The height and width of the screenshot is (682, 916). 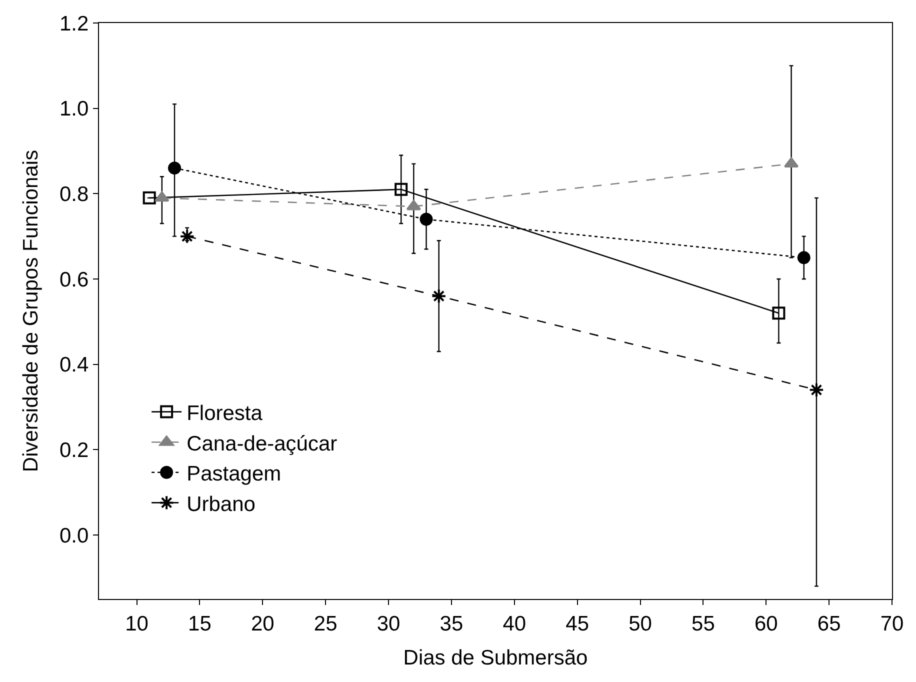 What do you see at coordinates (74, 24) in the screenshot?
I see `y-tick-label: 1.2` at bounding box center [74, 24].